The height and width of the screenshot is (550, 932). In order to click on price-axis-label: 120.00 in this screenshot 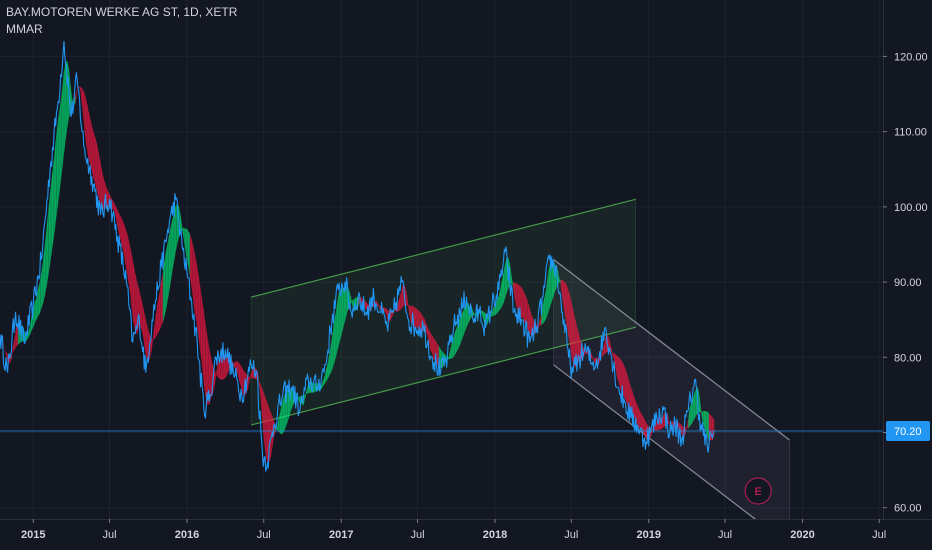, I will do `click(911, 57)`.